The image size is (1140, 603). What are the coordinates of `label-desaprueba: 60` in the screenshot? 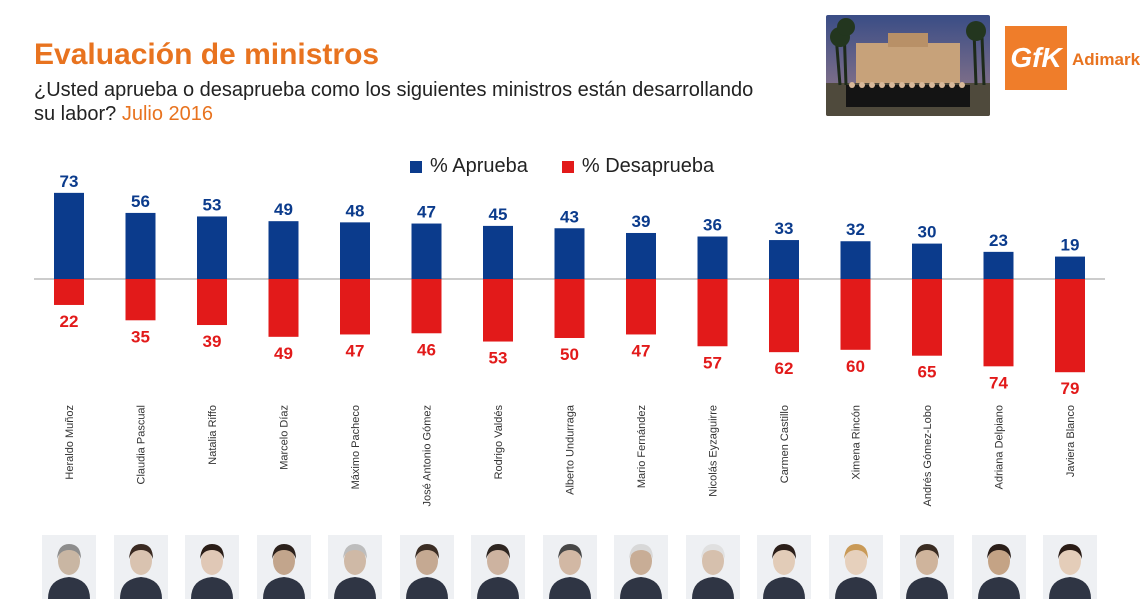 It's located at (855, 366).